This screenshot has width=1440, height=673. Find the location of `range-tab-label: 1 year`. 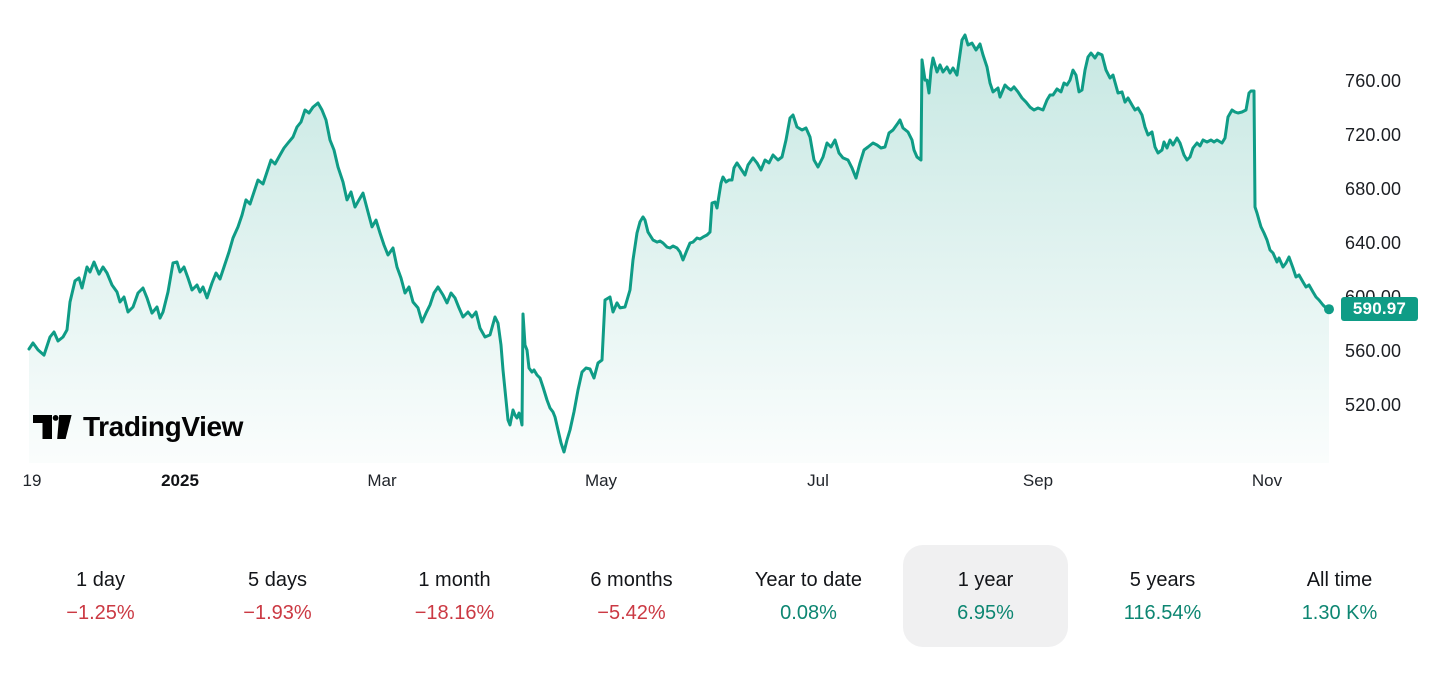

range-tab-label: 1 year is located at coordinates (985, 579).